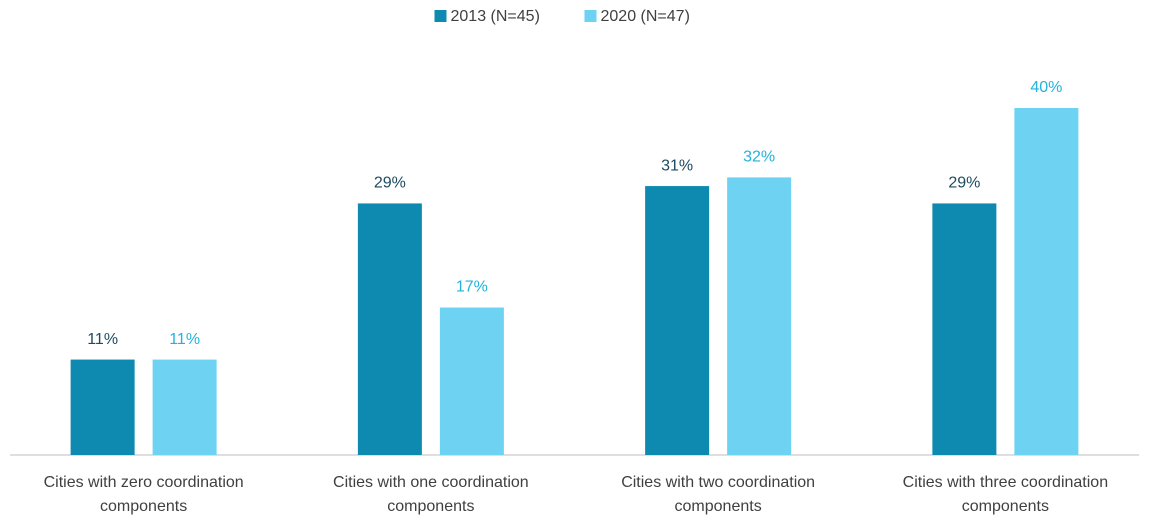 The image size is (1149, 521). I want to click on x-tick-label: Cities with one coordination components, so click(431, 494).